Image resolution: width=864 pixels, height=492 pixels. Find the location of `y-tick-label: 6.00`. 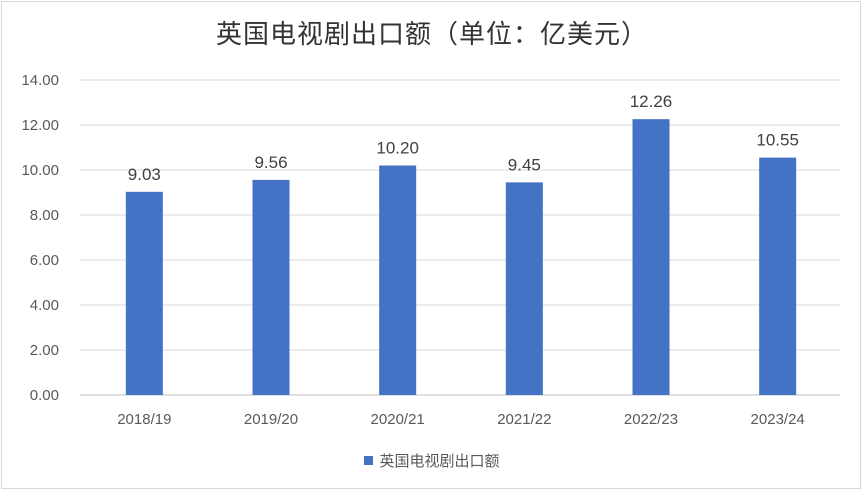

y-tick-label: 6.00 is located at coordinates (44, 260).